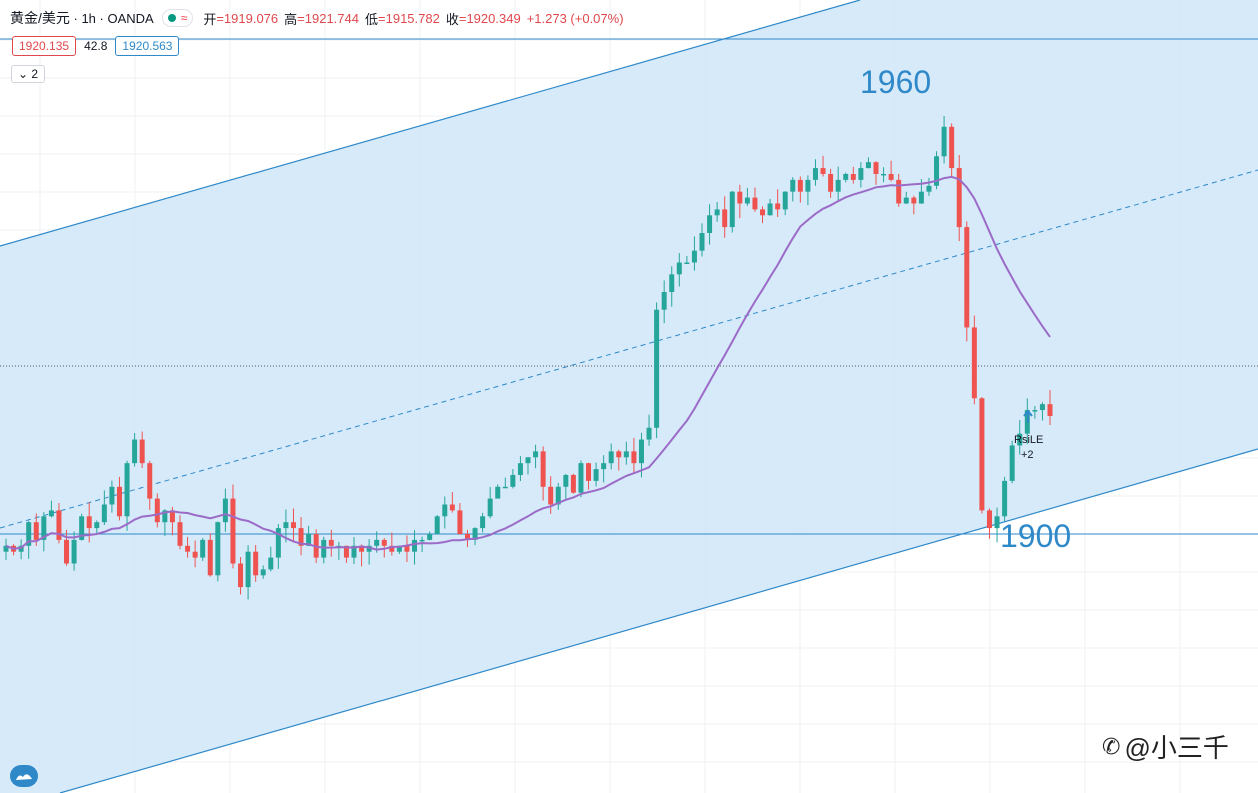  What do you see at coordinates (184, 18) in the screenshot?
I see `data-delay-icon: ≈` at bounding box center [184, 18].